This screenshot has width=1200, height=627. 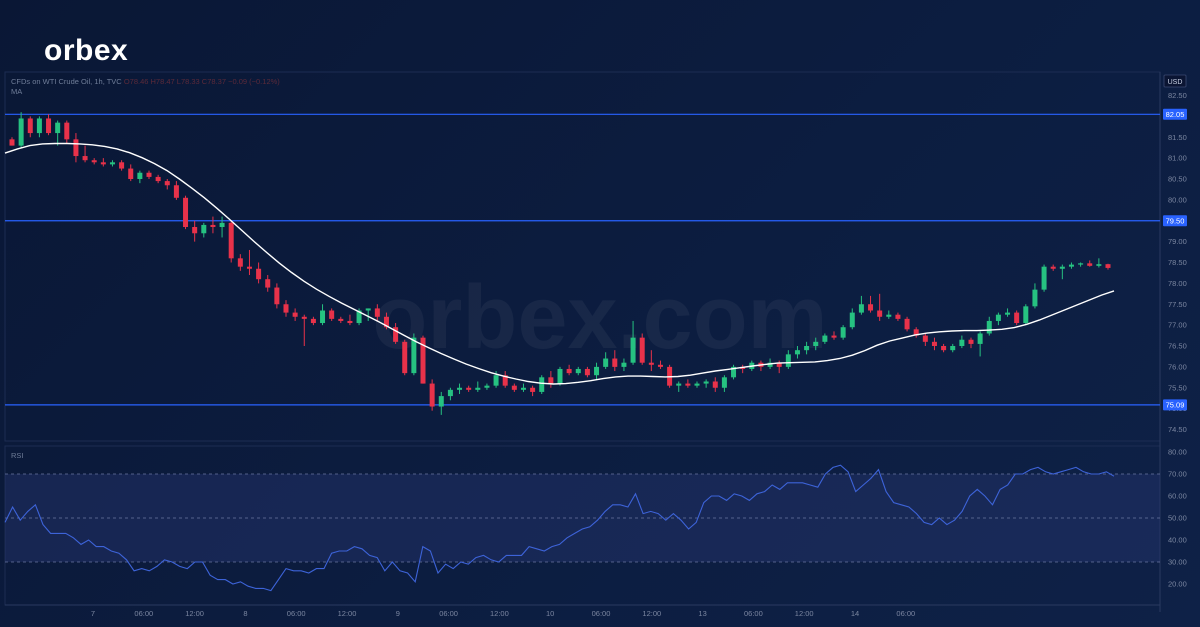 I want to click on rsi-tick-label: 30.00, so click(x=1177, y=562).